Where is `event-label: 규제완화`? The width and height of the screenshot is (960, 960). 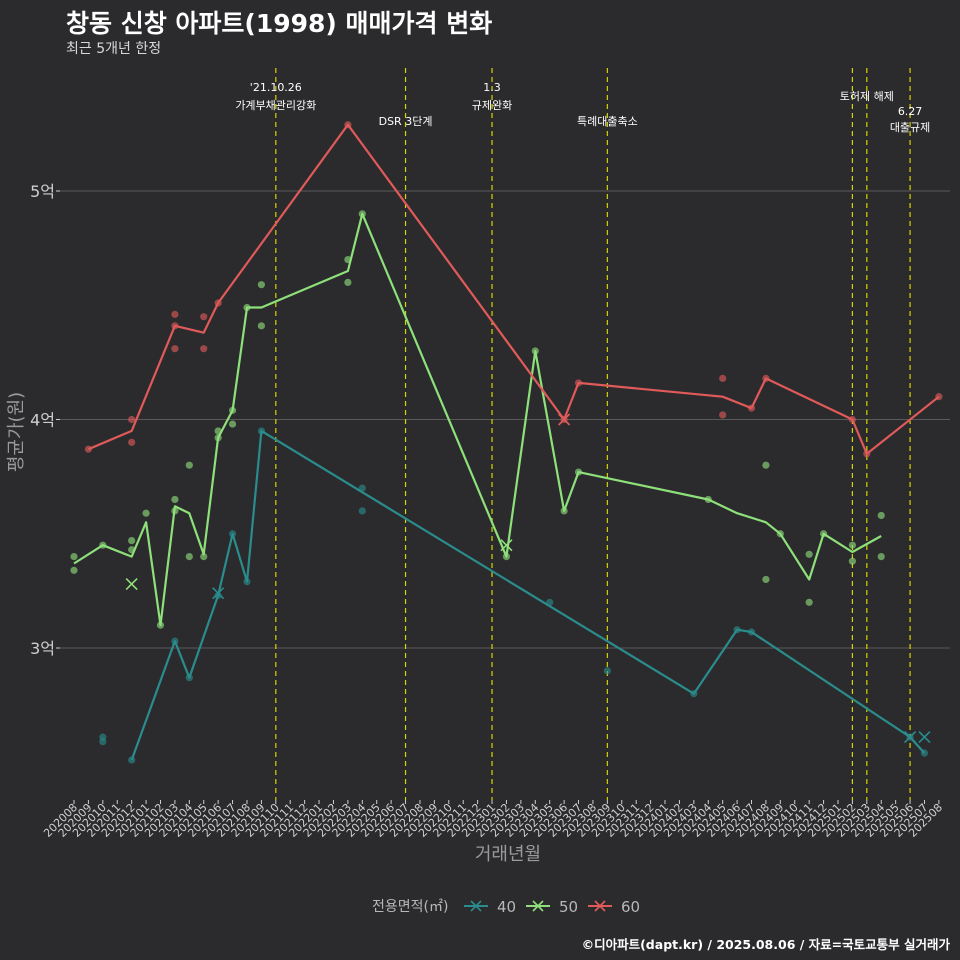 event-label: 규제완화 is located at coordinates (492, 105).